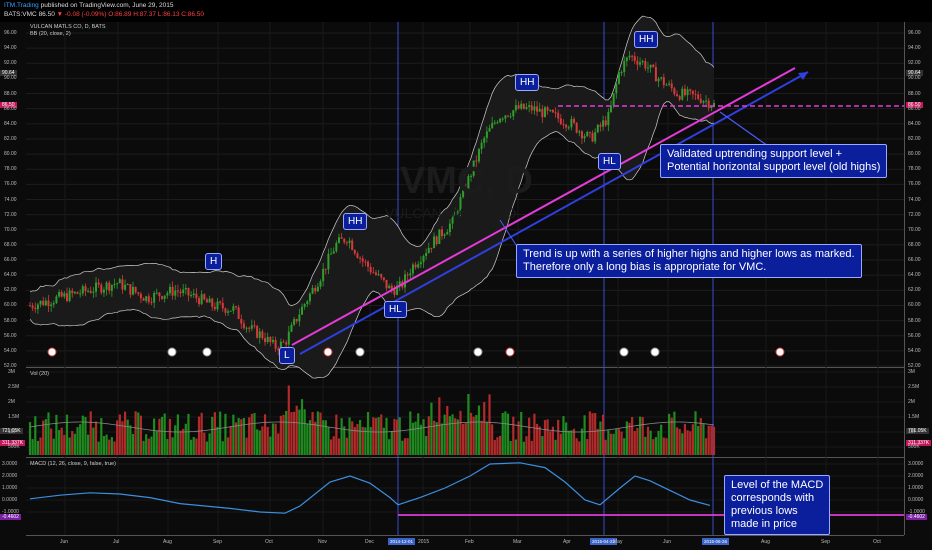  I want to click on bb-indicator-label: BB (20, close, 2), so click(50, 34).